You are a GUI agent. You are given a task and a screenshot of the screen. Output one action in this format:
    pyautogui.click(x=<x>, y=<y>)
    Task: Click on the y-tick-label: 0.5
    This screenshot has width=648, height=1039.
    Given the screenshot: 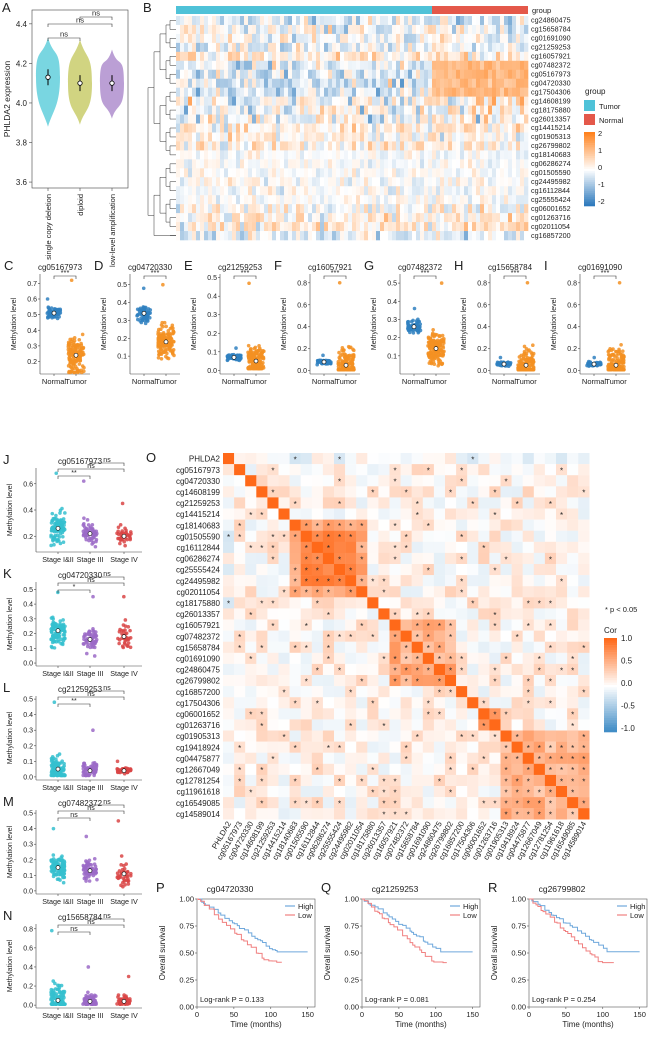 What is the action you would take?
    pyautogui.click(x=32, y=315)
    